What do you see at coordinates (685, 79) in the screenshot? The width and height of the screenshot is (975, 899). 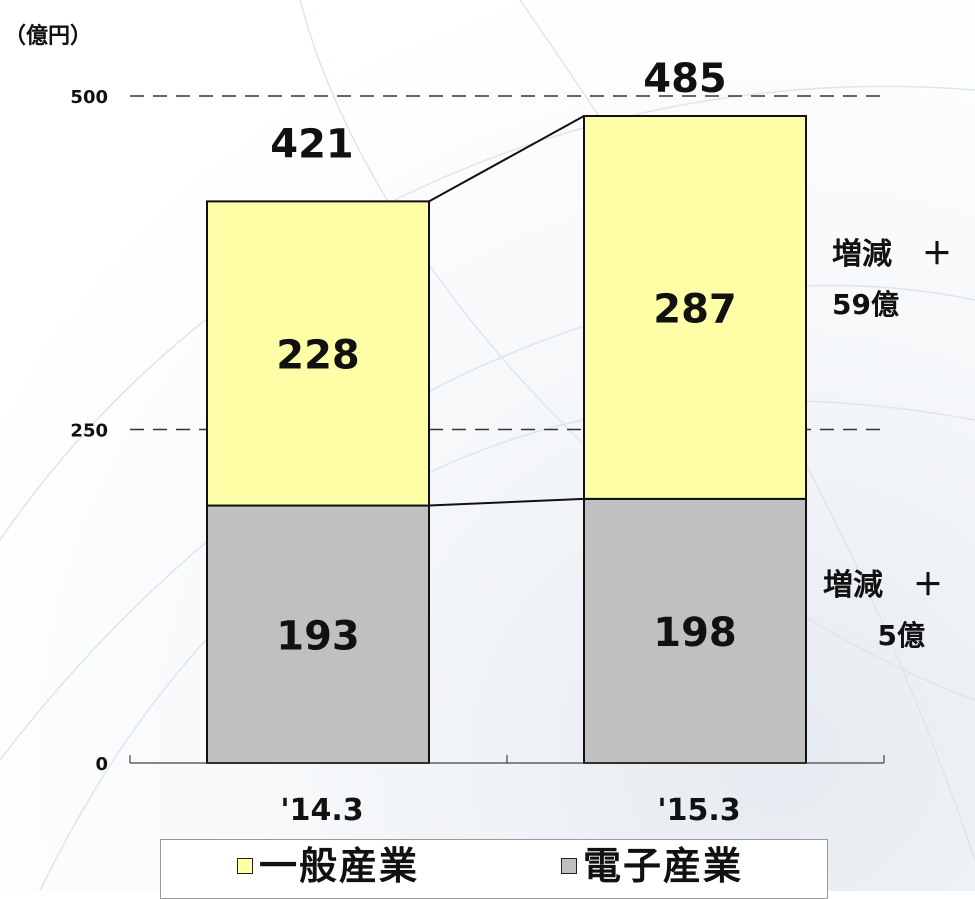 I see `total-value-label: 485` at bounding box center [685, 79].